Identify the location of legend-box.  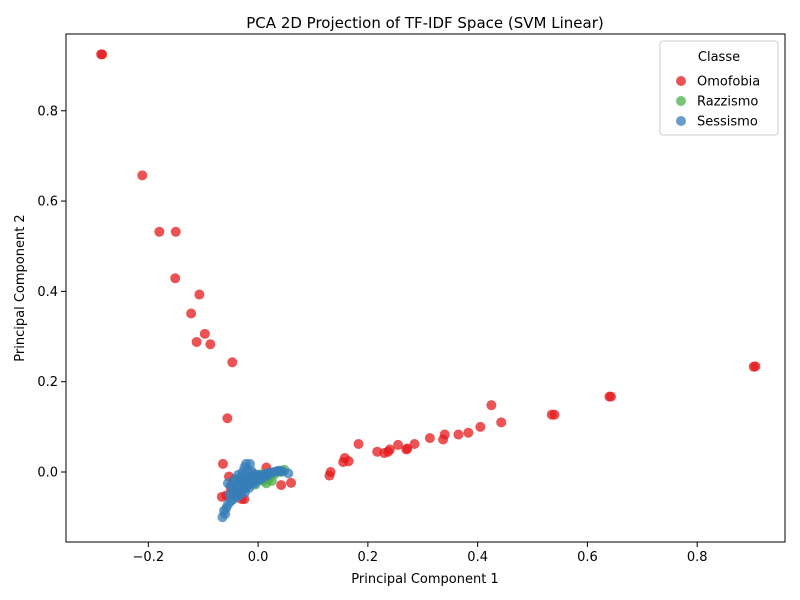
(719, 88).